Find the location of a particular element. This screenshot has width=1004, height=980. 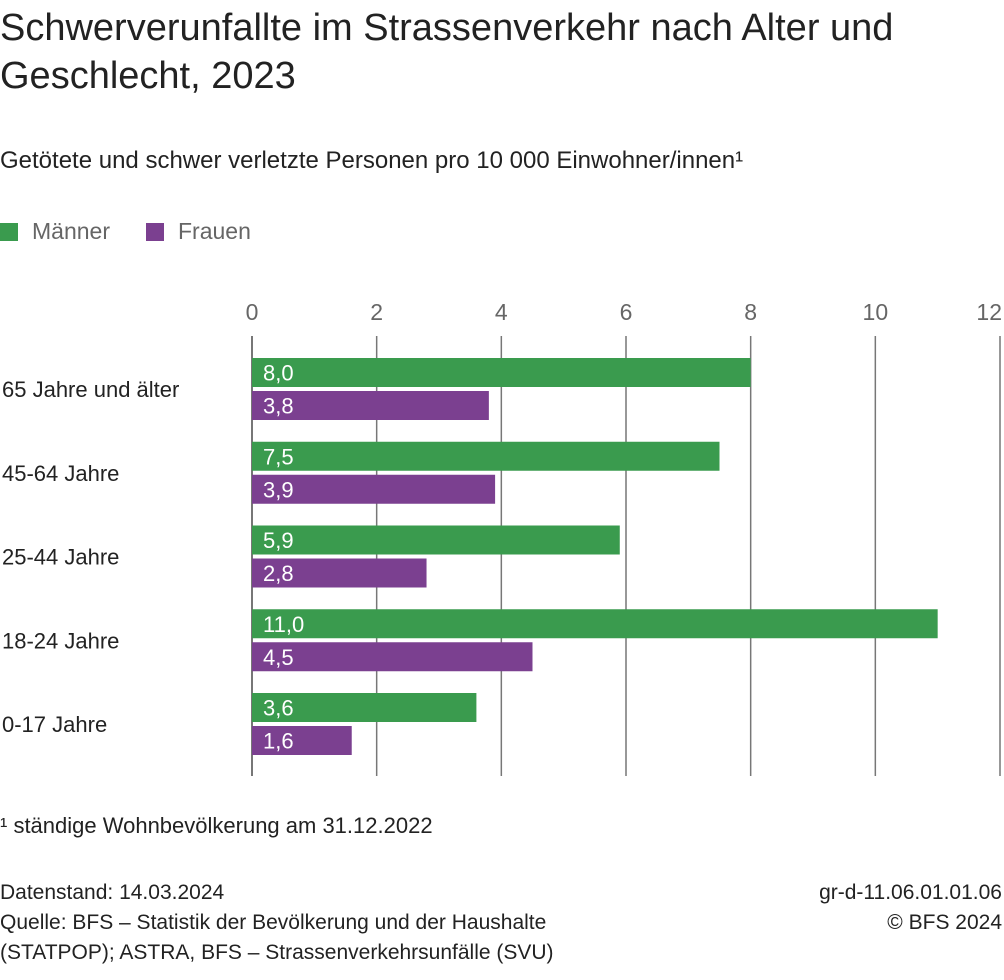

data-label: 5,9 is located at coordinates (278, 540).